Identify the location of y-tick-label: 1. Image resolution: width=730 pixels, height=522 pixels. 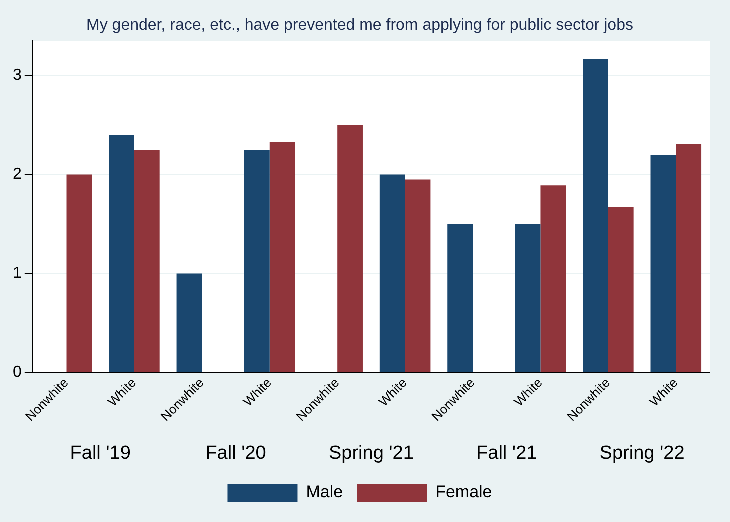
(17, 273).